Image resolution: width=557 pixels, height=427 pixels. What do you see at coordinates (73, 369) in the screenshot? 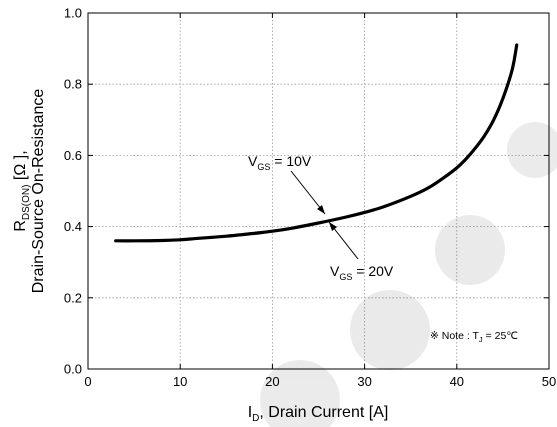
I see `y-tick-label: 0.0` at bounding box center [73, 369].